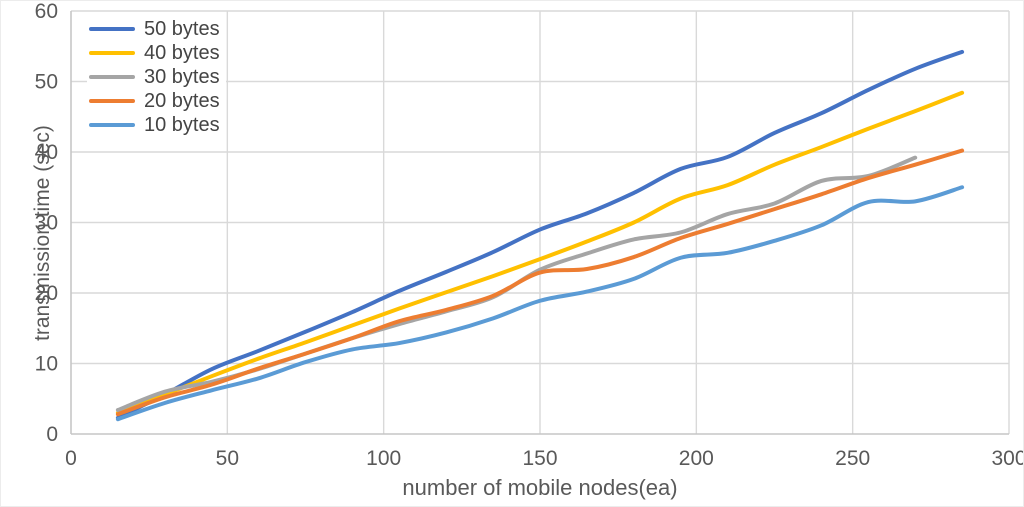 Image resolution: width=1024 pixels, height=507 pixels. I want to click on y-axis-title: transmission time (sec), so click(42, 233).